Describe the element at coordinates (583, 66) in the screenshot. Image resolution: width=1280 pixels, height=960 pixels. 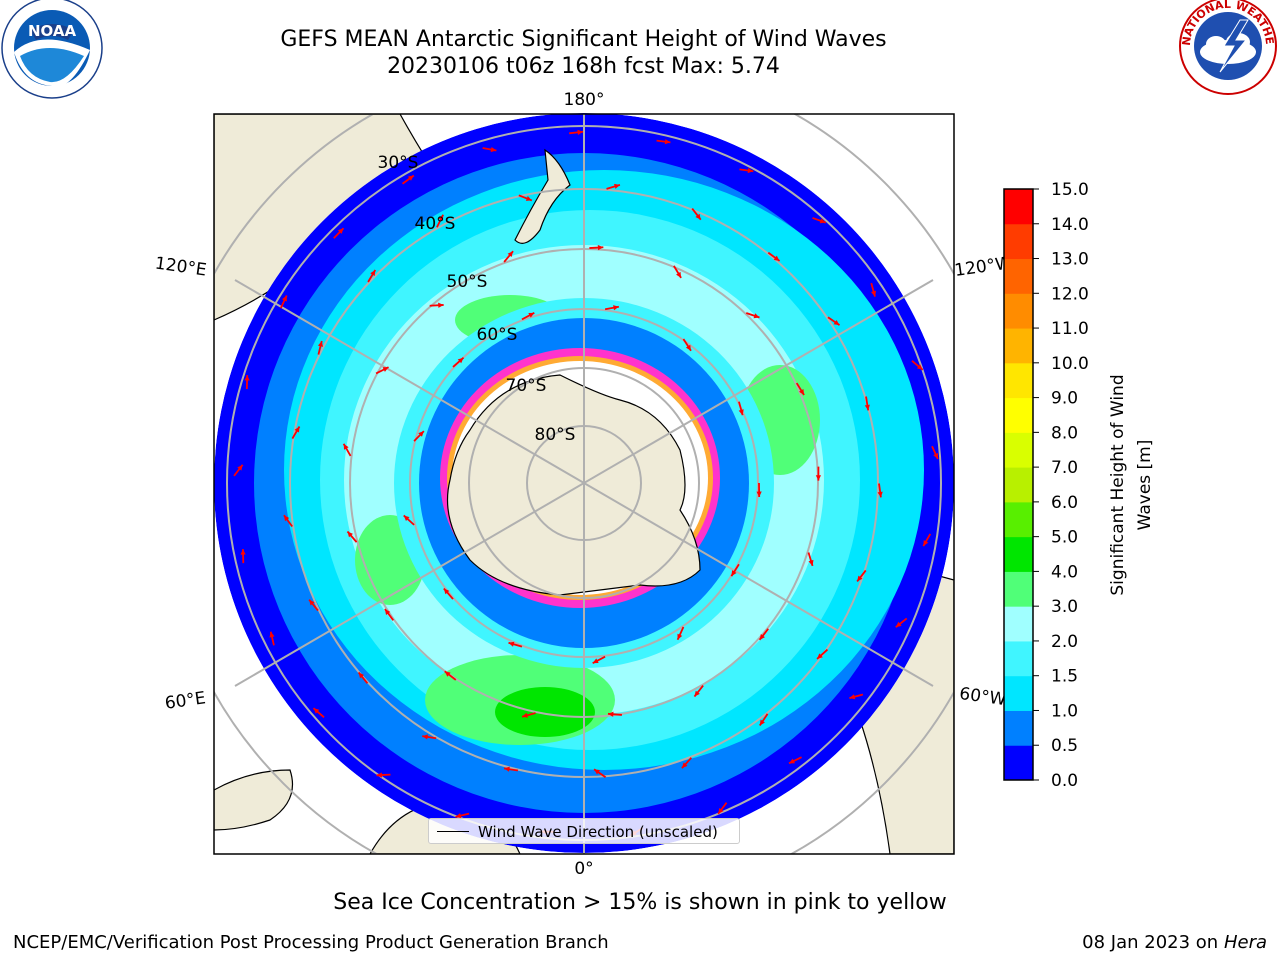
I see `chart-subtitle: 20230106 t06z 168h fcst Max: 5.74` at that location.